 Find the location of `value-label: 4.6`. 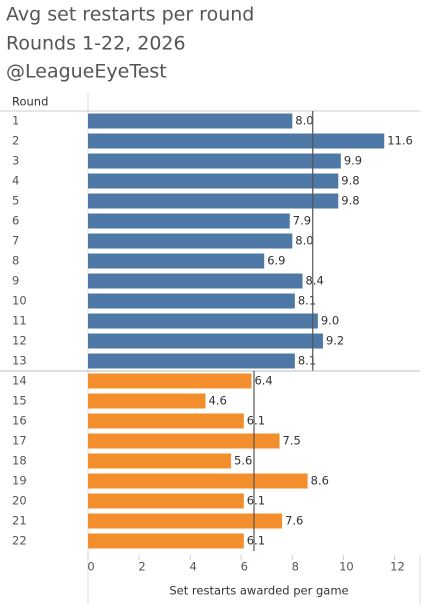

value-label: 4.6 is located at coordinates (217, 401).